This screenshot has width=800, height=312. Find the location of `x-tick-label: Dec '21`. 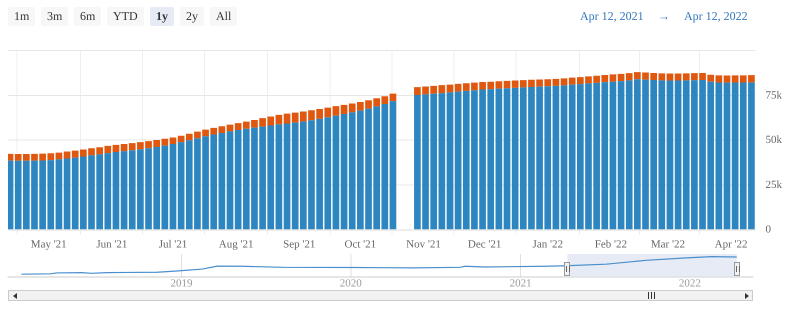

x-tick-label: Dec '21 is located at coordinates (485, 244).